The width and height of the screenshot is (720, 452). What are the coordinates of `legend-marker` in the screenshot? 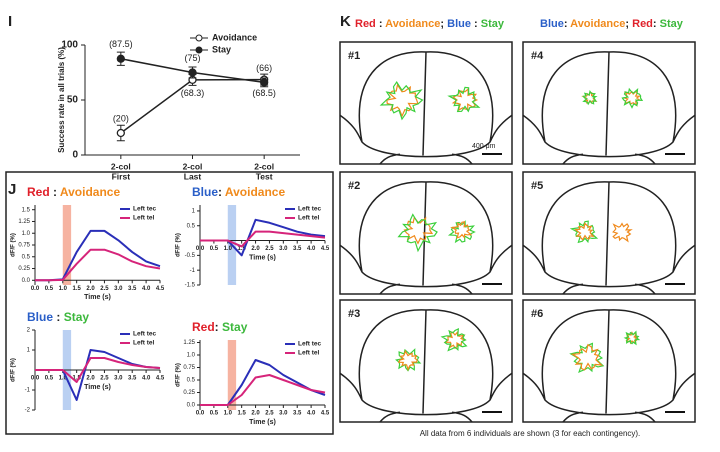 It's located at (199, 50).